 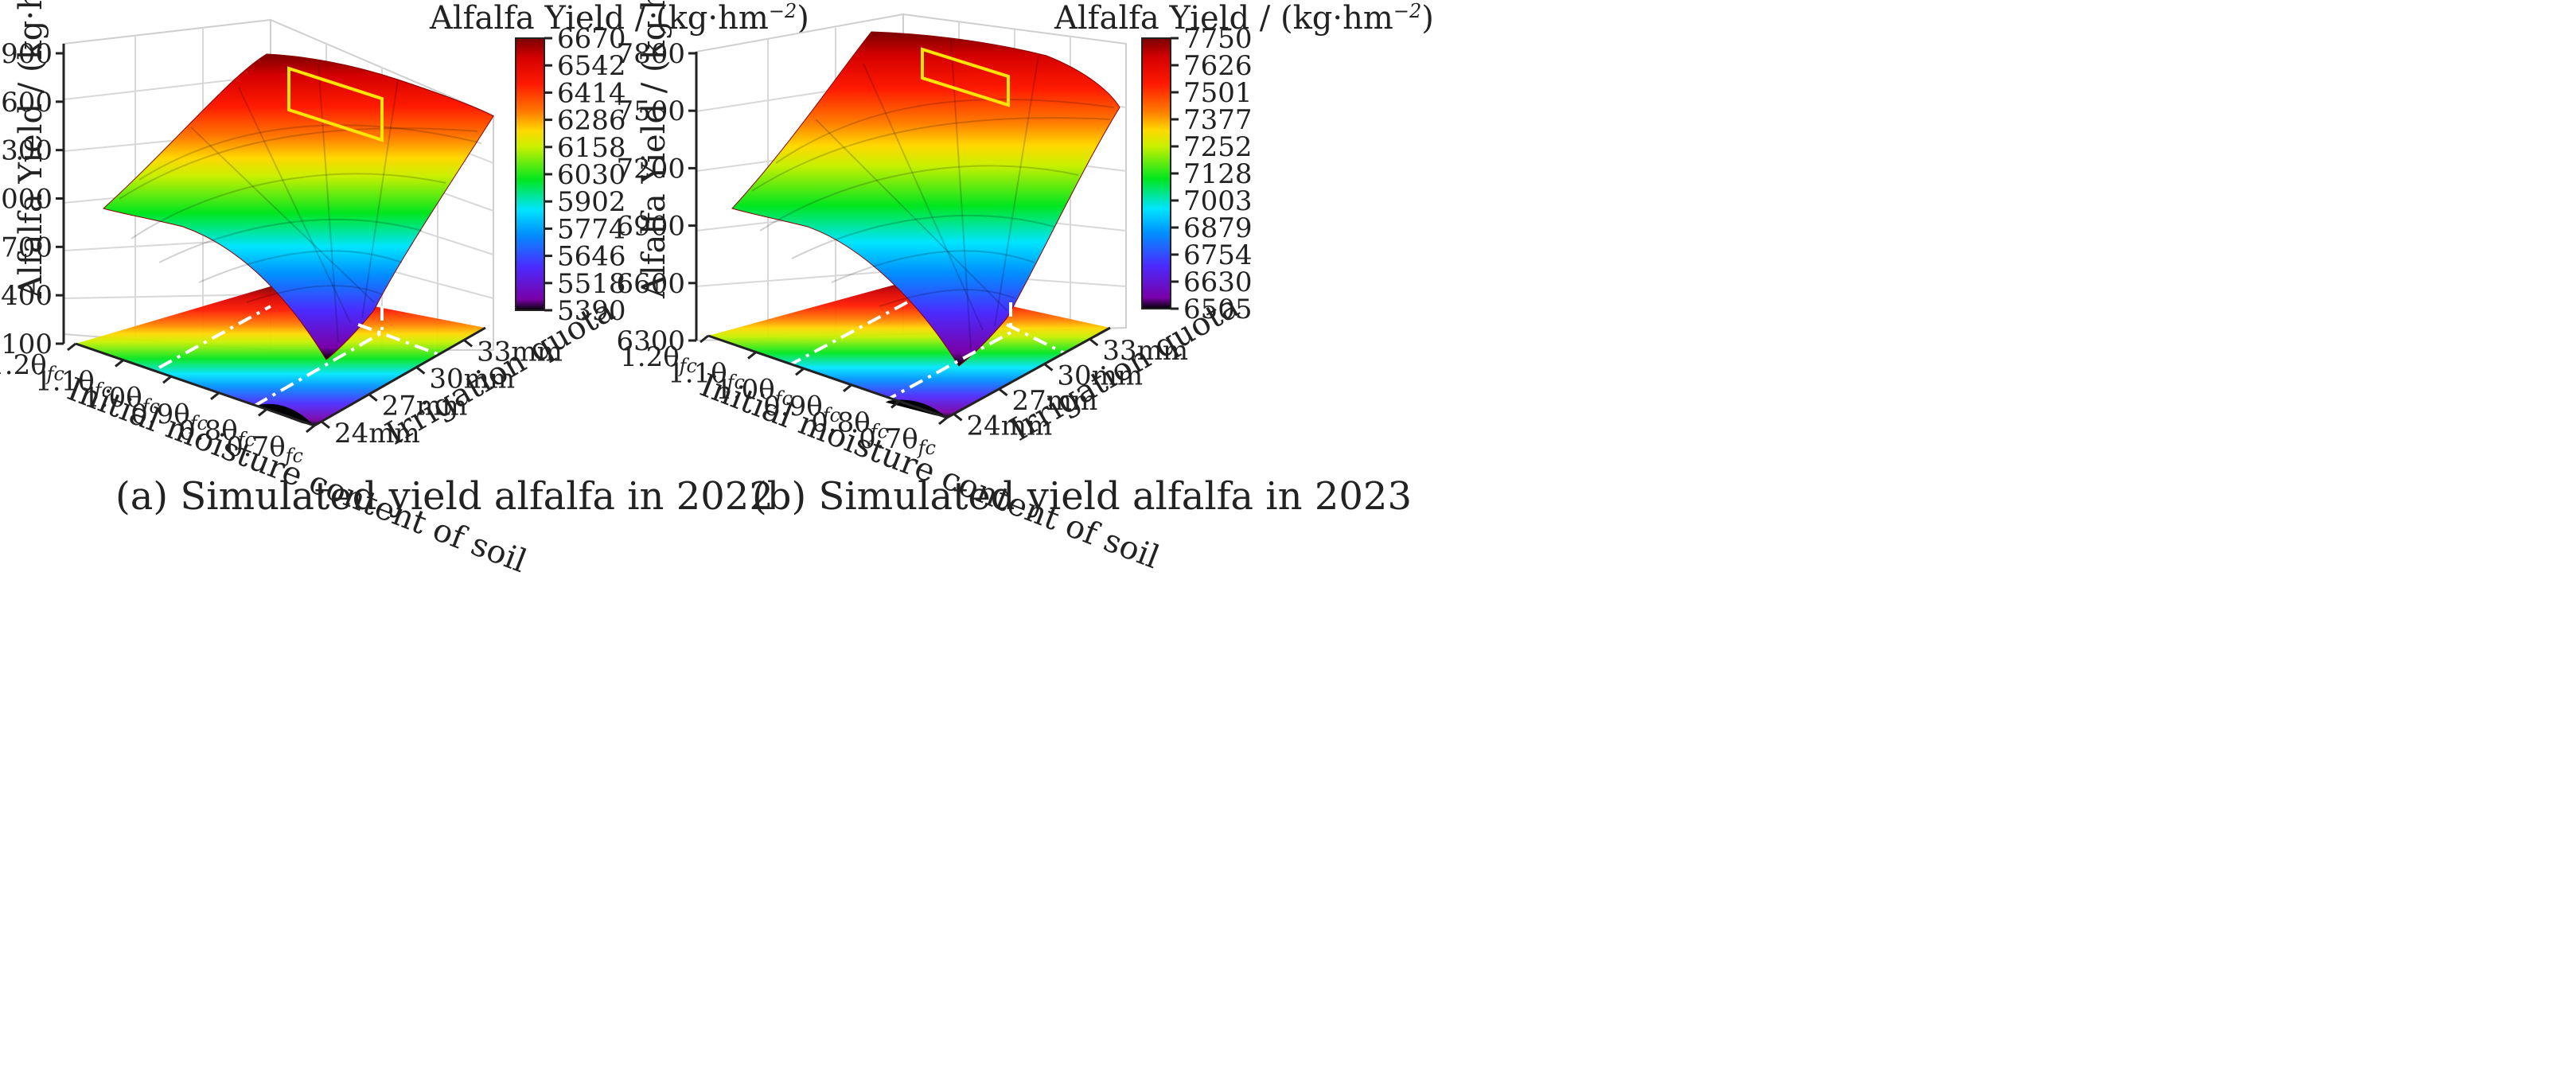 I want to click on z-tick-label: 7200, so click(x=650, y=169).